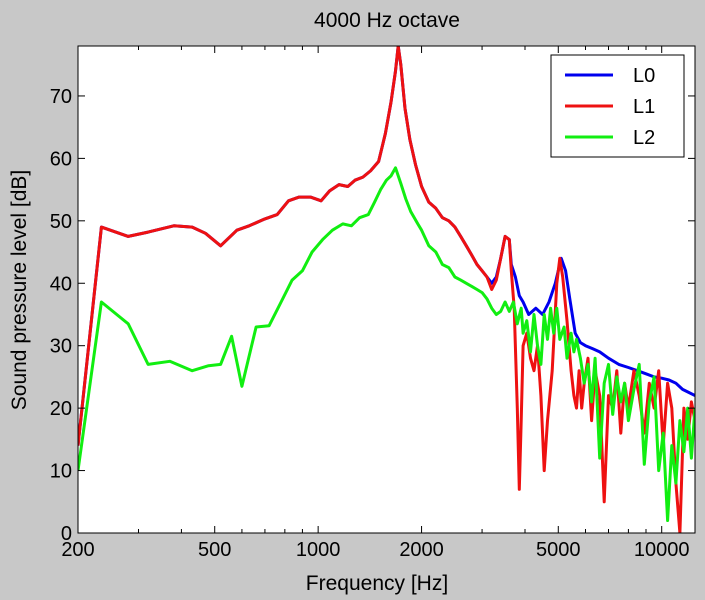 This screenshot has height=600, width=705. I want to click on y-tick-label: 0, so click(66, 534).